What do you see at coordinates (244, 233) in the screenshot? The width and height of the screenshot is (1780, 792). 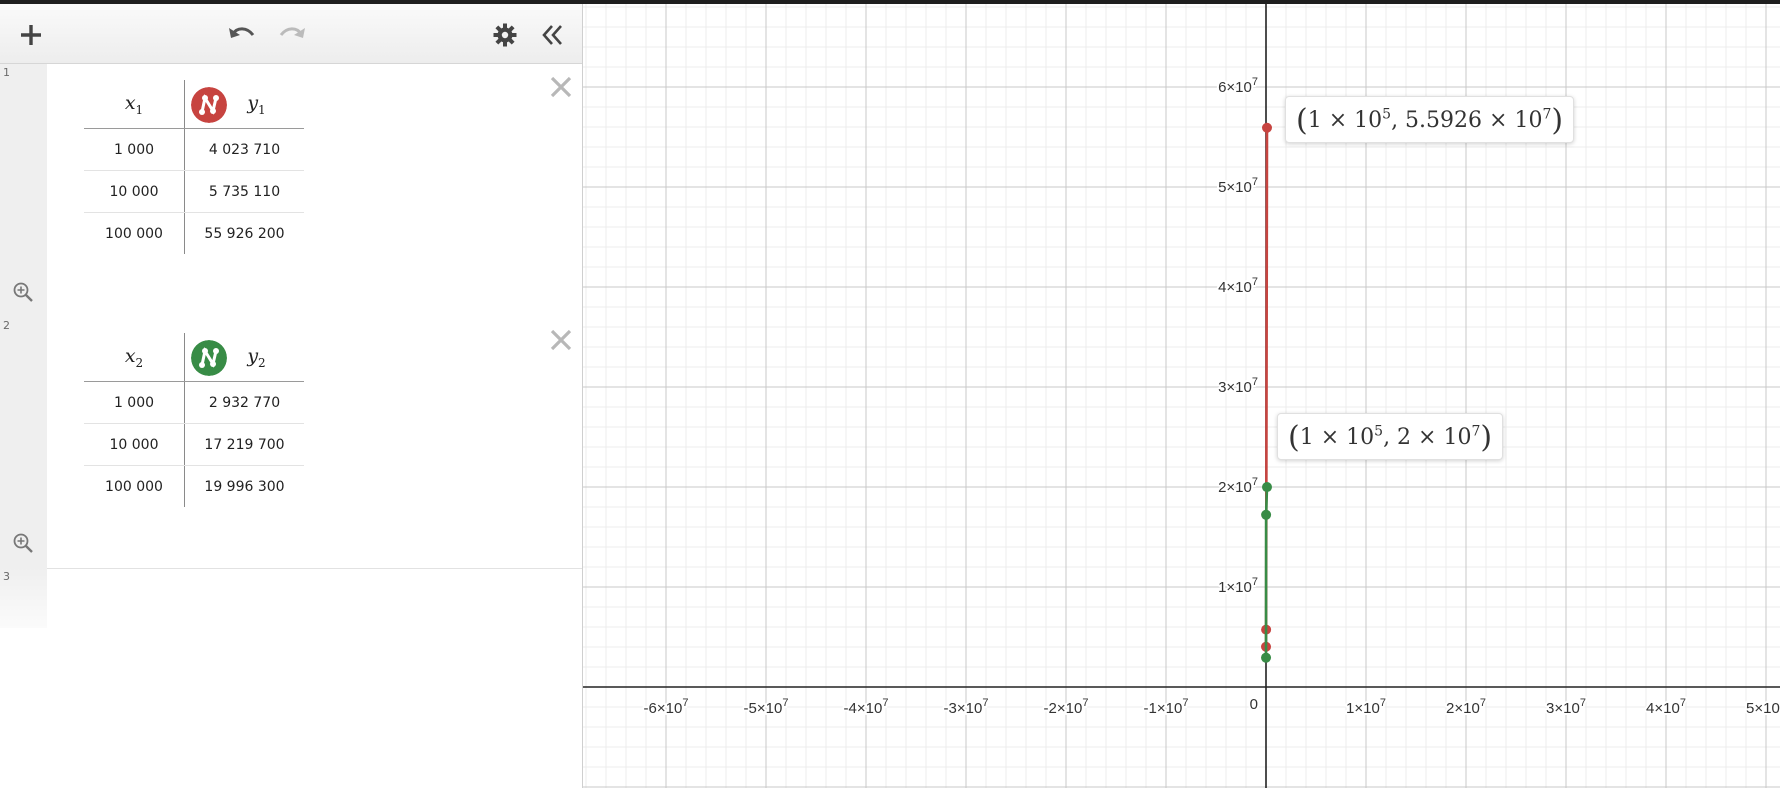 I see `table-cell-y: 55 926 200` at bounding box center [244, 233].